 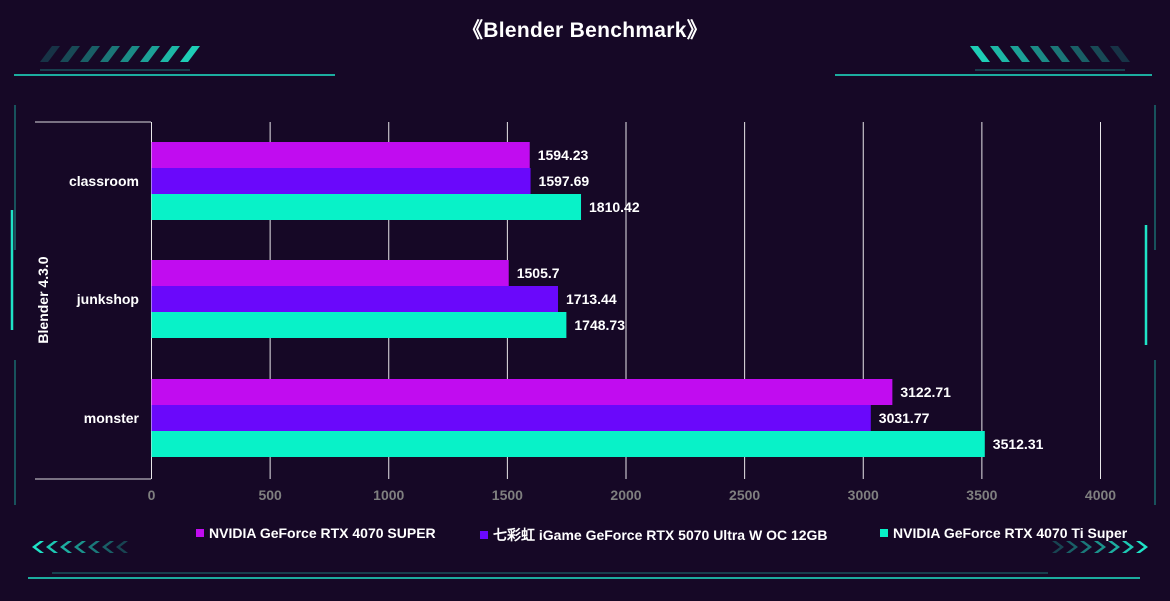 I want to click on data-label: 1810.42, so click(x=614, y=207).